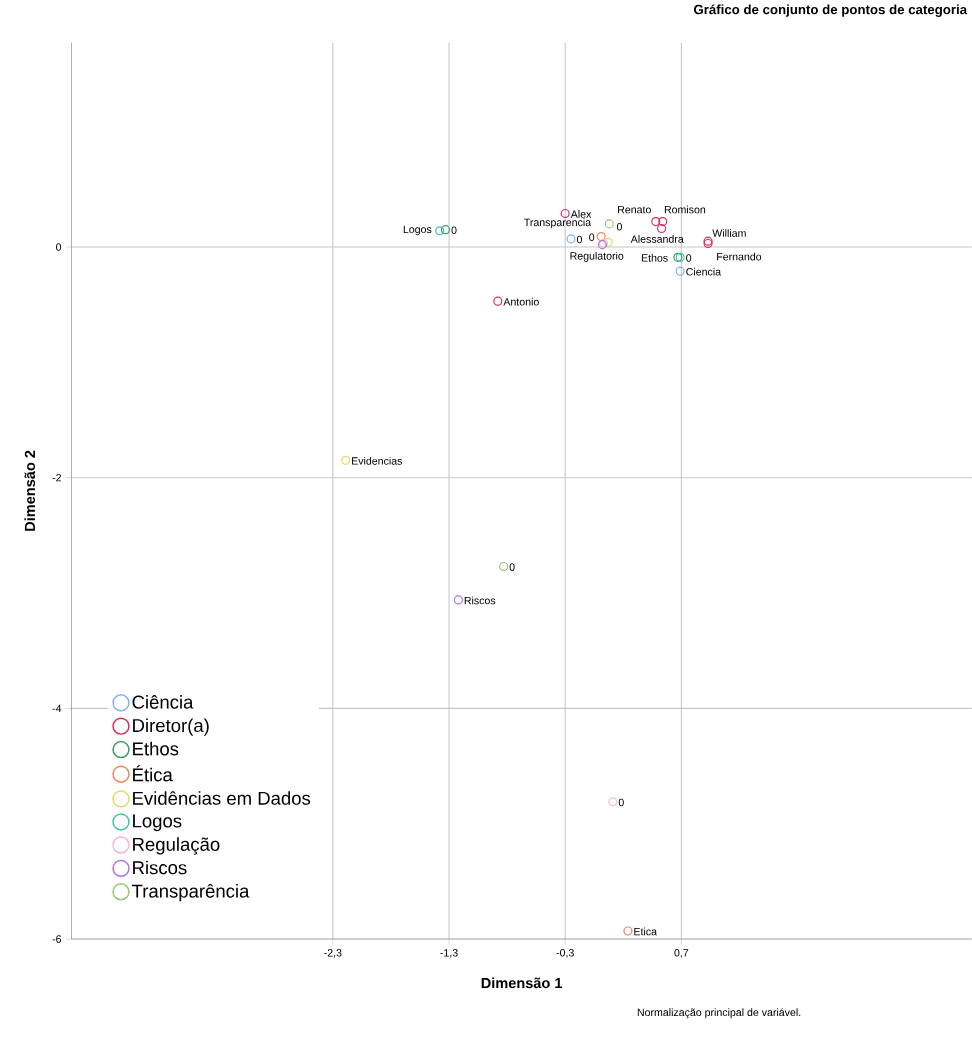 This screenshot has height=1043, width=972. What do you see at coordinates (58, 247) in the screenshot?
I see `y-tick-label: 0` at bounding box center [58, 247].